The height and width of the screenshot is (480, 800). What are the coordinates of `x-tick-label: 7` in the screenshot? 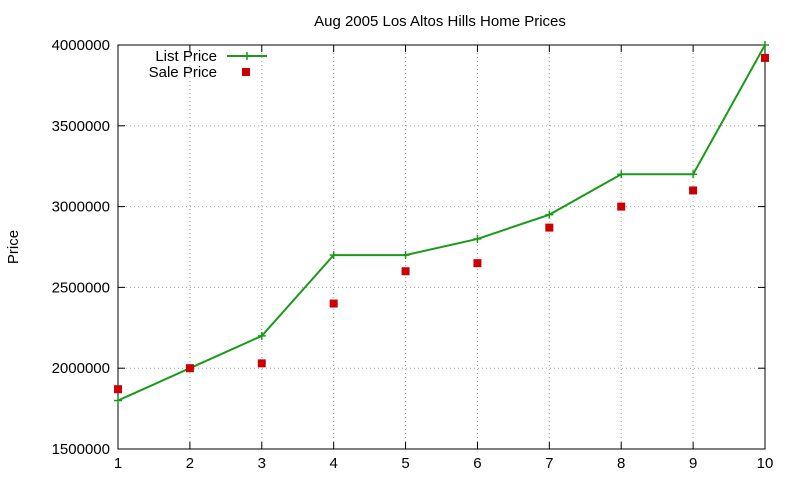 It's located at (549, 463).